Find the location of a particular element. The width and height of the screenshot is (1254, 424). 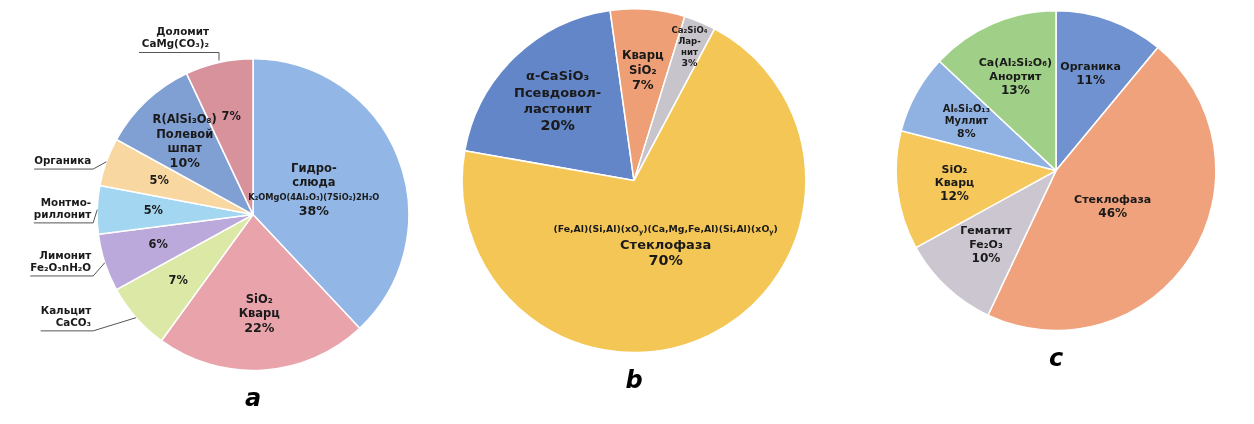

slice-label: α-CaSiO₃ Псевдовол- ластонит is located at coordinates (558, 92).